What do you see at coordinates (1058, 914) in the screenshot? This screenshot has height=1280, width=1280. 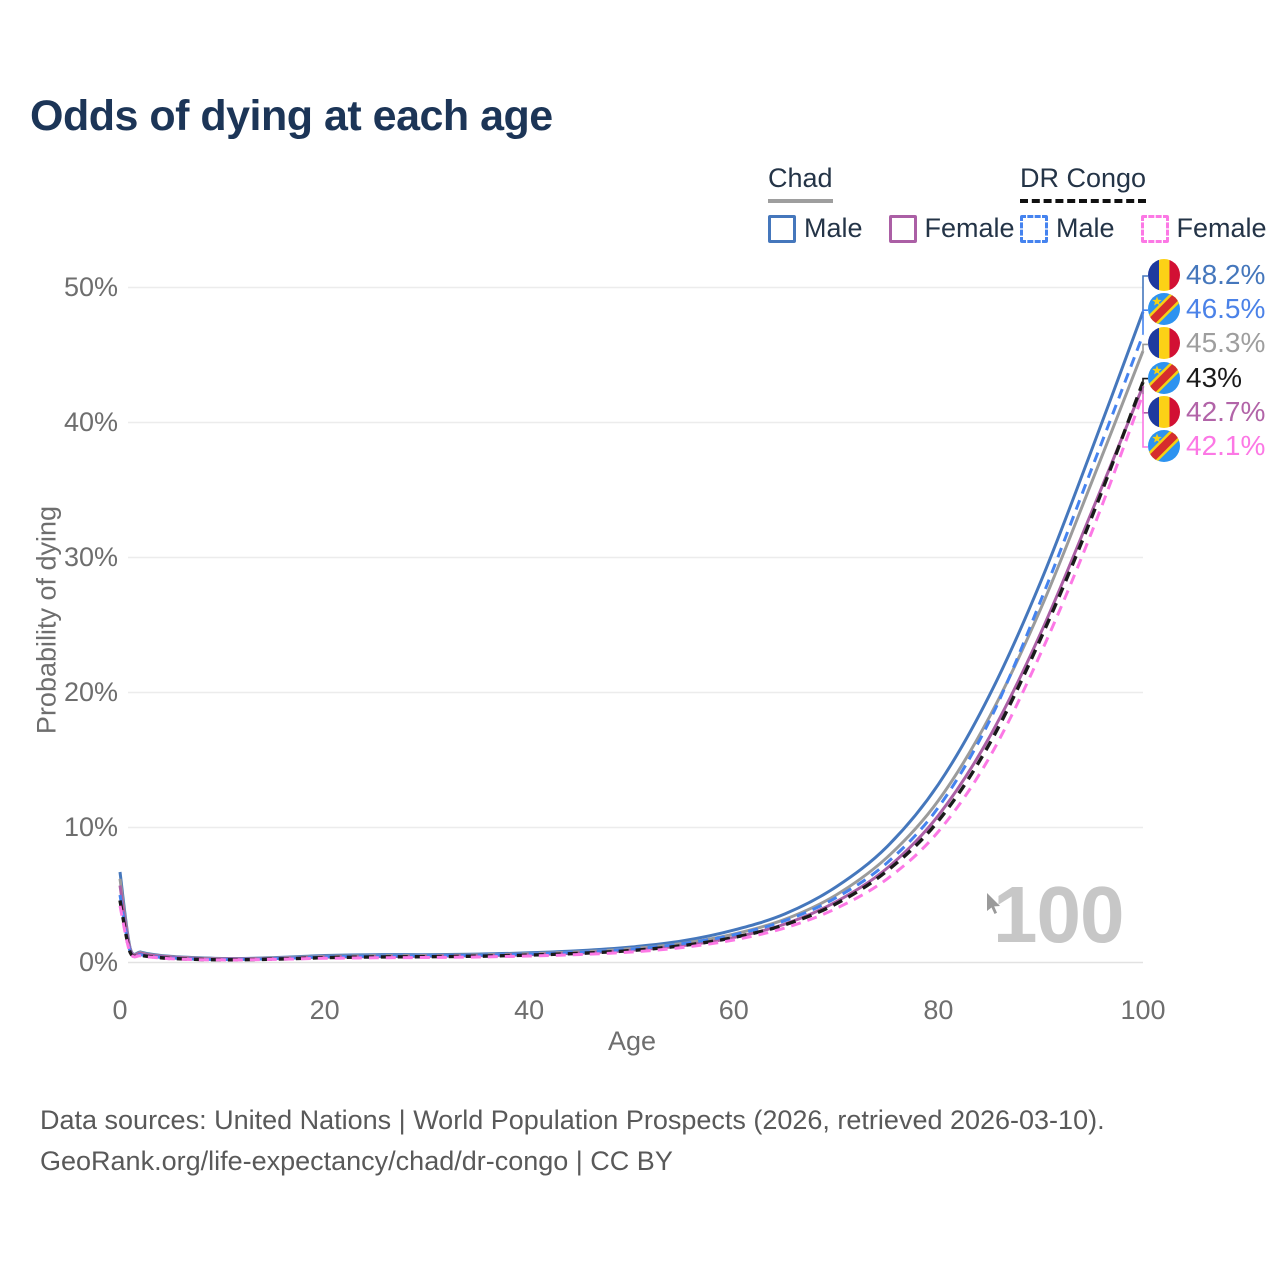 I see `hovered-age-watermark: 100` at bounding box center [1058, 914].